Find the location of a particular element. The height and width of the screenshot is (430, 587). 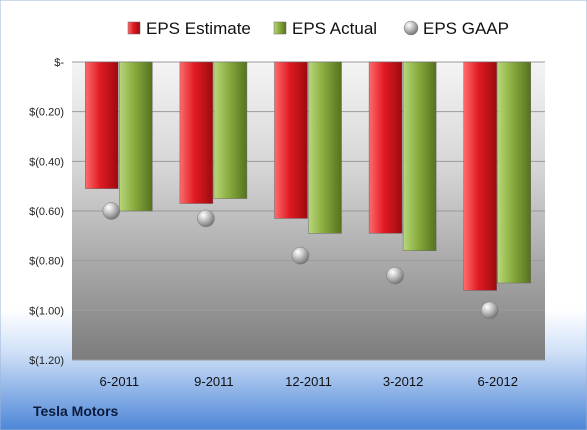

x-tick-label: 6-2012 is located at coordinates (497, 381).